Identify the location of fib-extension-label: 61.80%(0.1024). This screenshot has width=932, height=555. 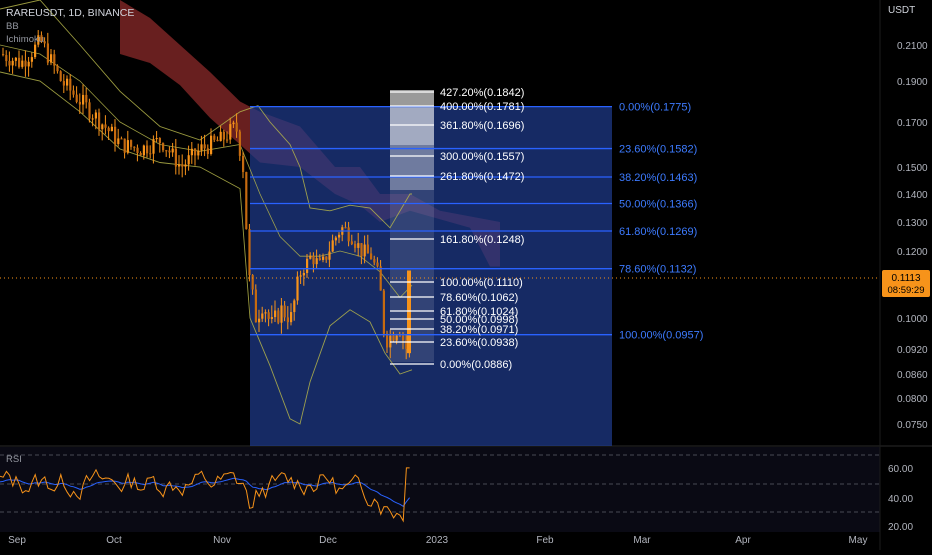
(479, 312).